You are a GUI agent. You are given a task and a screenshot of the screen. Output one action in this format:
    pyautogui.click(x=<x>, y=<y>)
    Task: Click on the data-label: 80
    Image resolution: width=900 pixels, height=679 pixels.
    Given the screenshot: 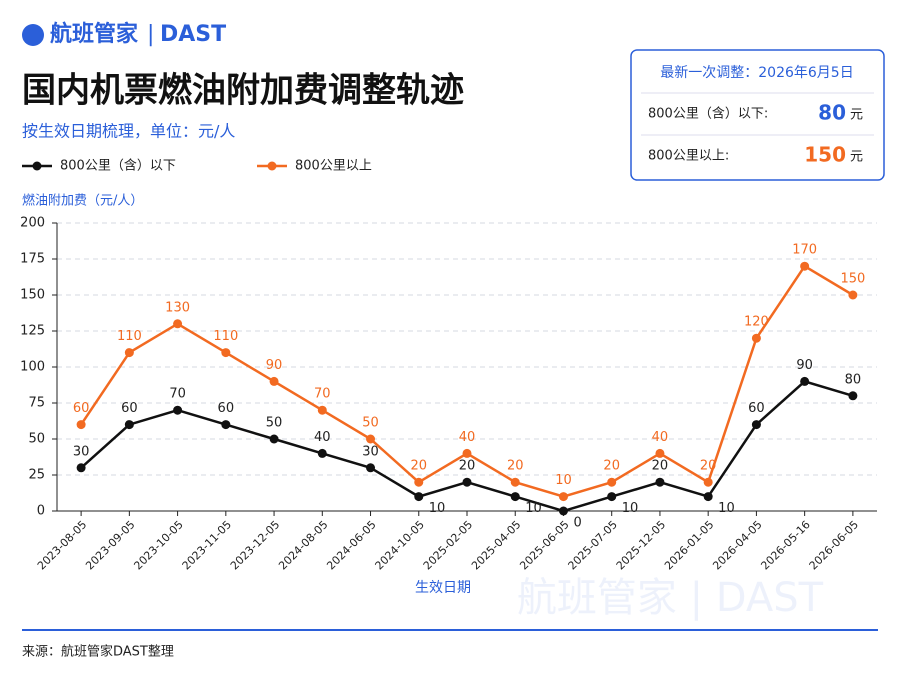 What is the action you would take?
    pyautogui.click(x=853, y=379)
    